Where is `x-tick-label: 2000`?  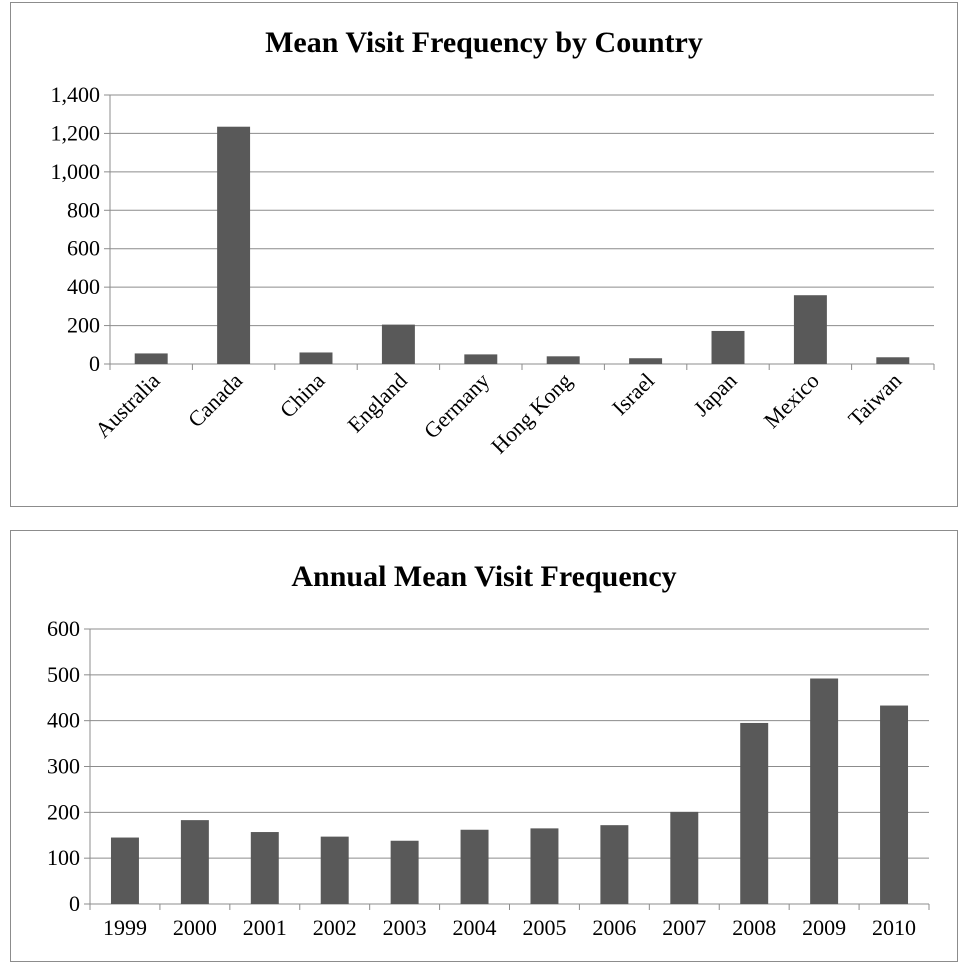
x-tick-label: 2000 is located at coordinates (195, 927).